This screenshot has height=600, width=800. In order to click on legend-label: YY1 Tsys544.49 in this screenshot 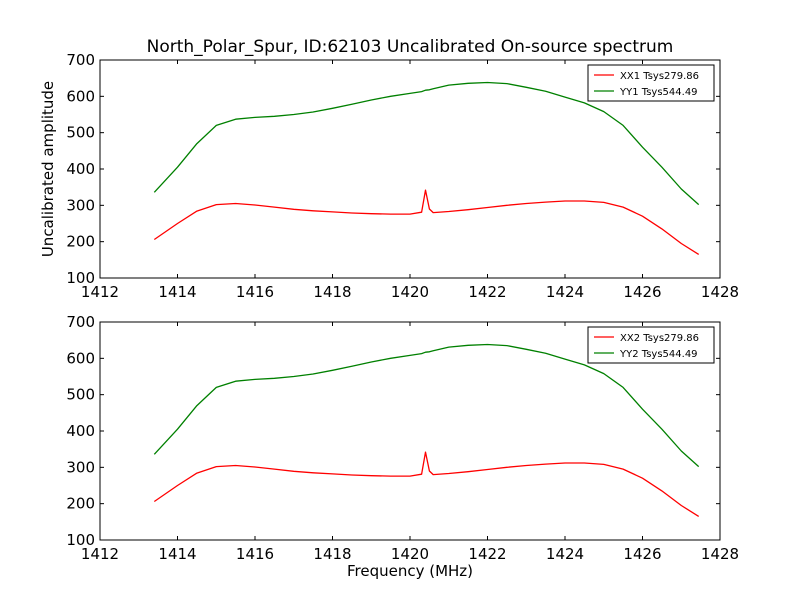, I will do `click(658, 92)`.